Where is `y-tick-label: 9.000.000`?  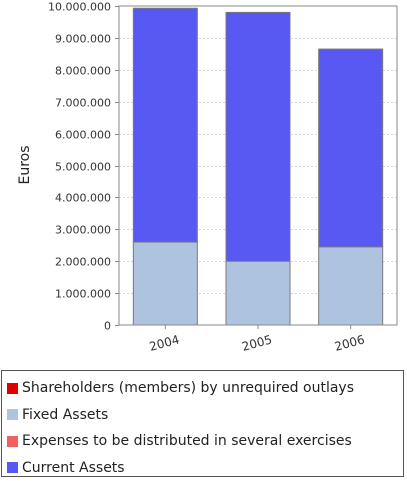 y-tick-label: 9.000.000 is located at coordinates (83, 39).